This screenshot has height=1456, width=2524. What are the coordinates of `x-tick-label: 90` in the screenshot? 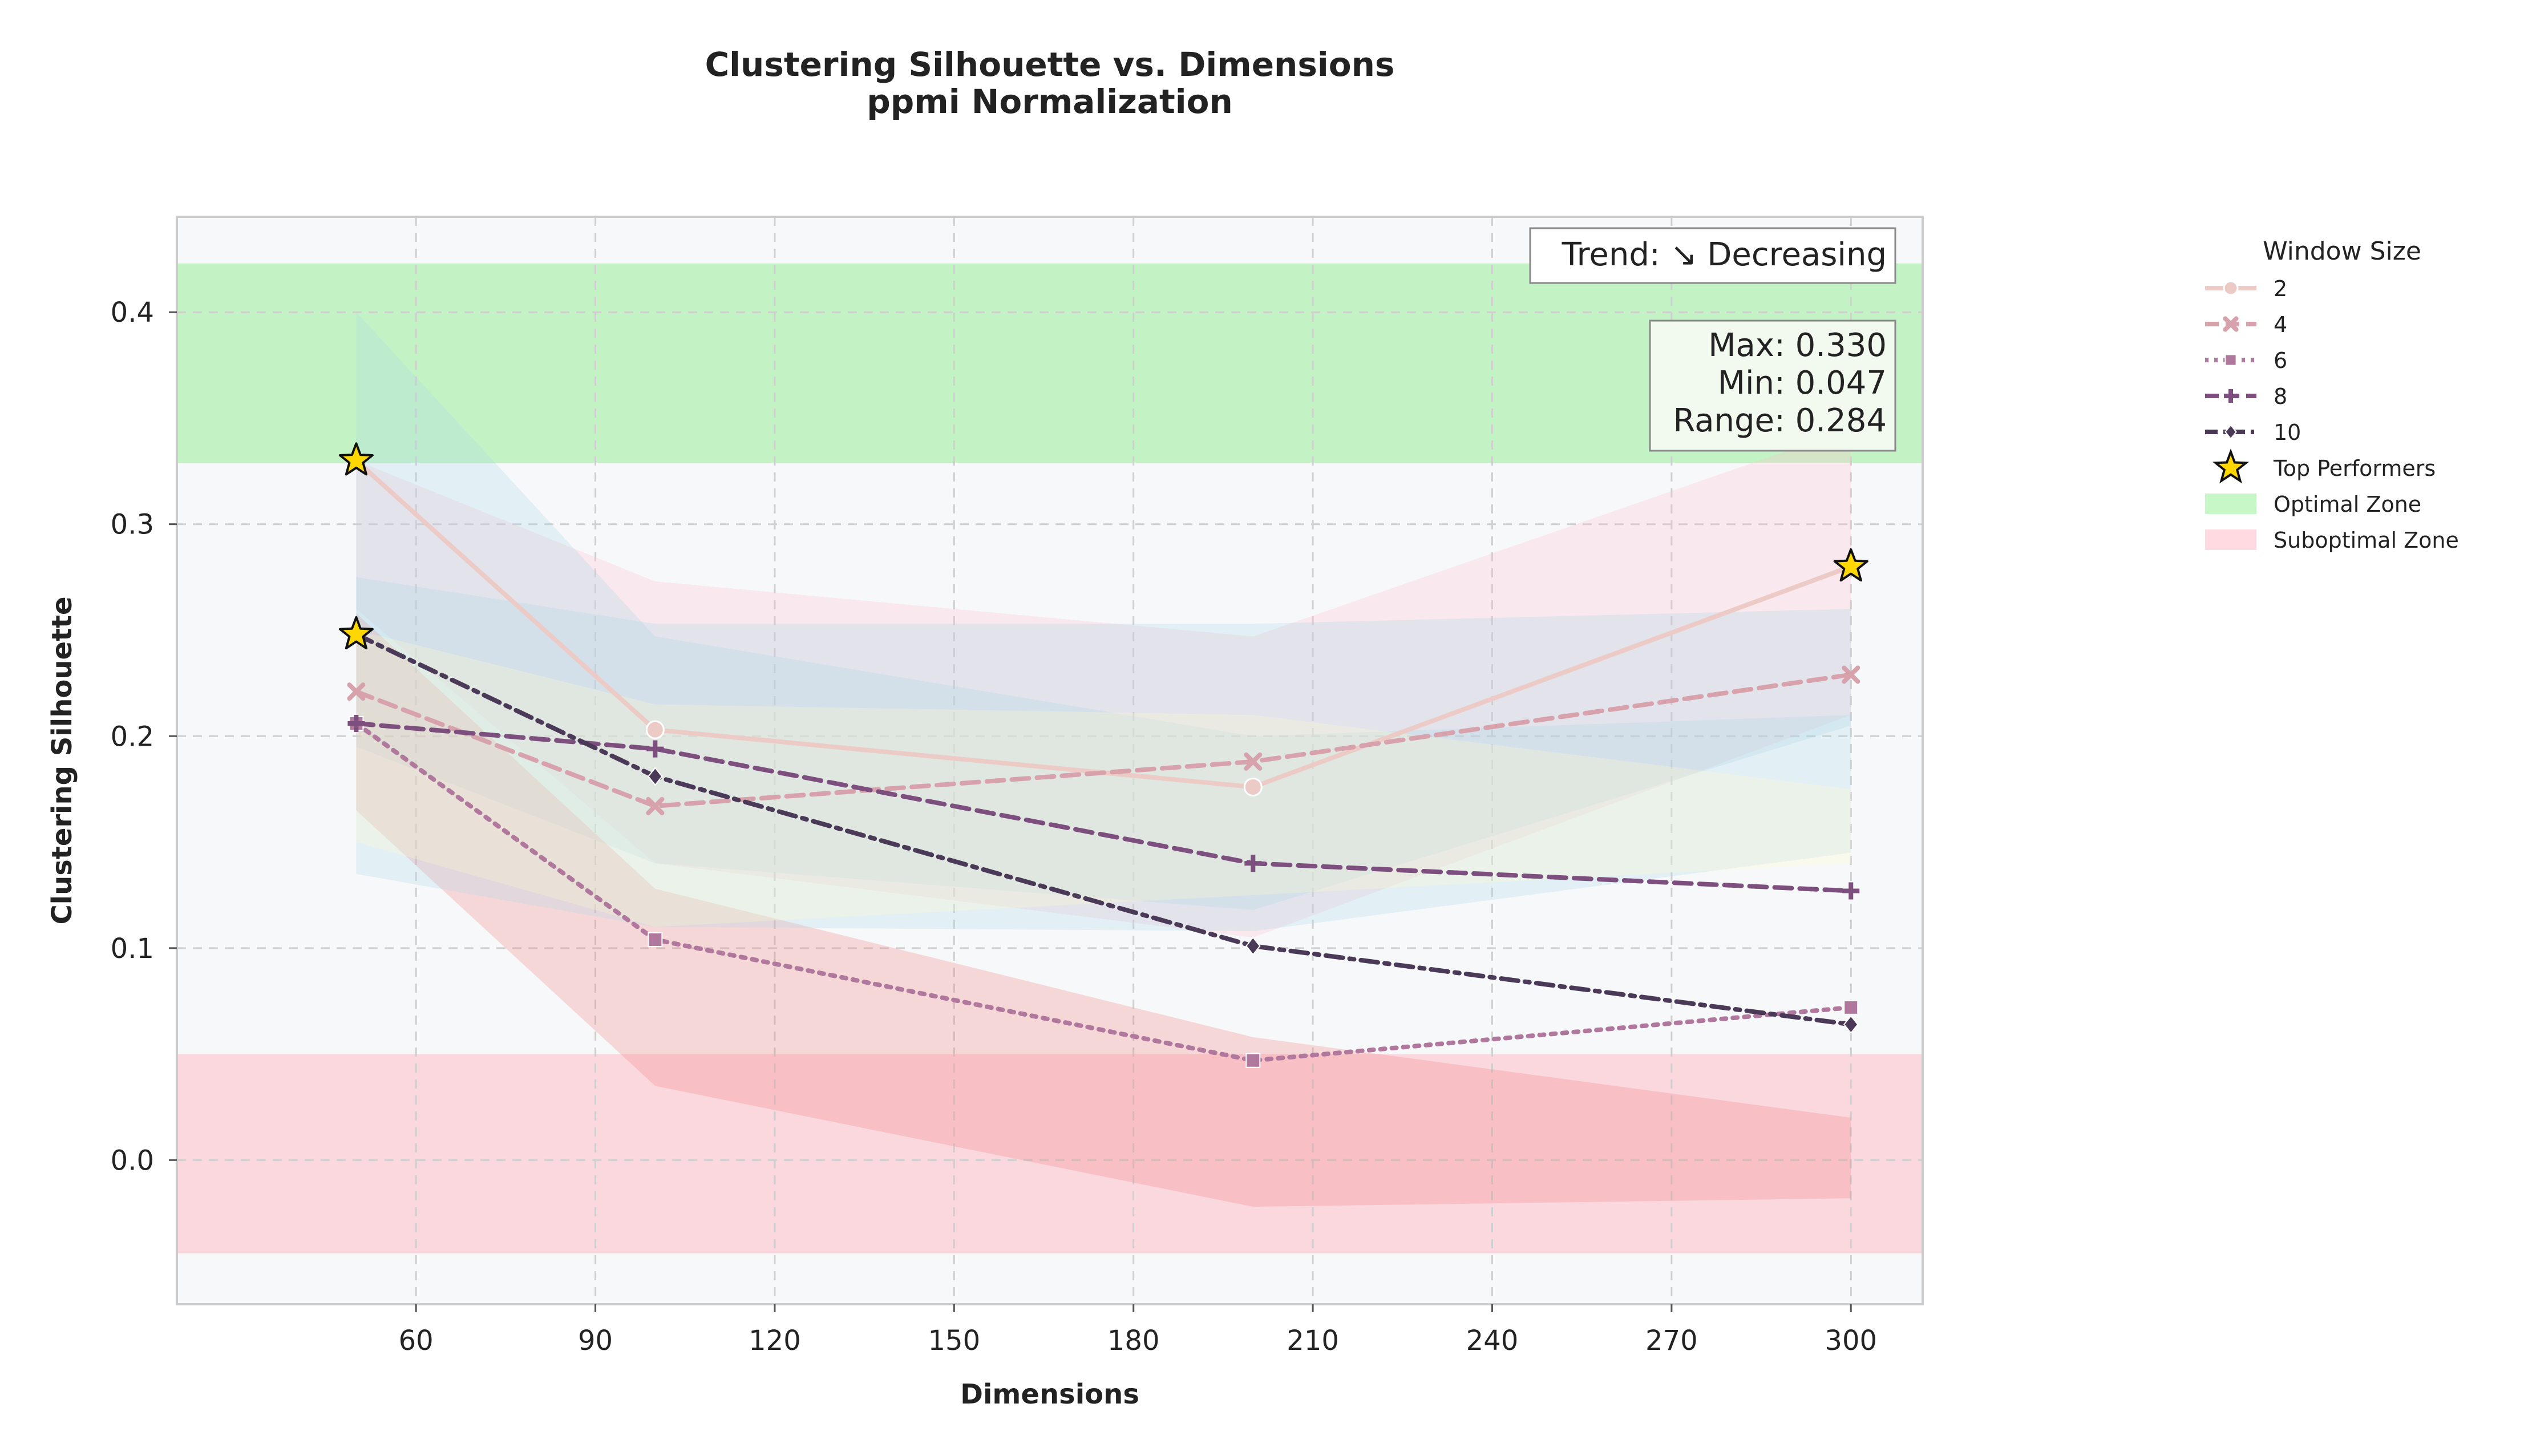 It's located at (595, 1341).